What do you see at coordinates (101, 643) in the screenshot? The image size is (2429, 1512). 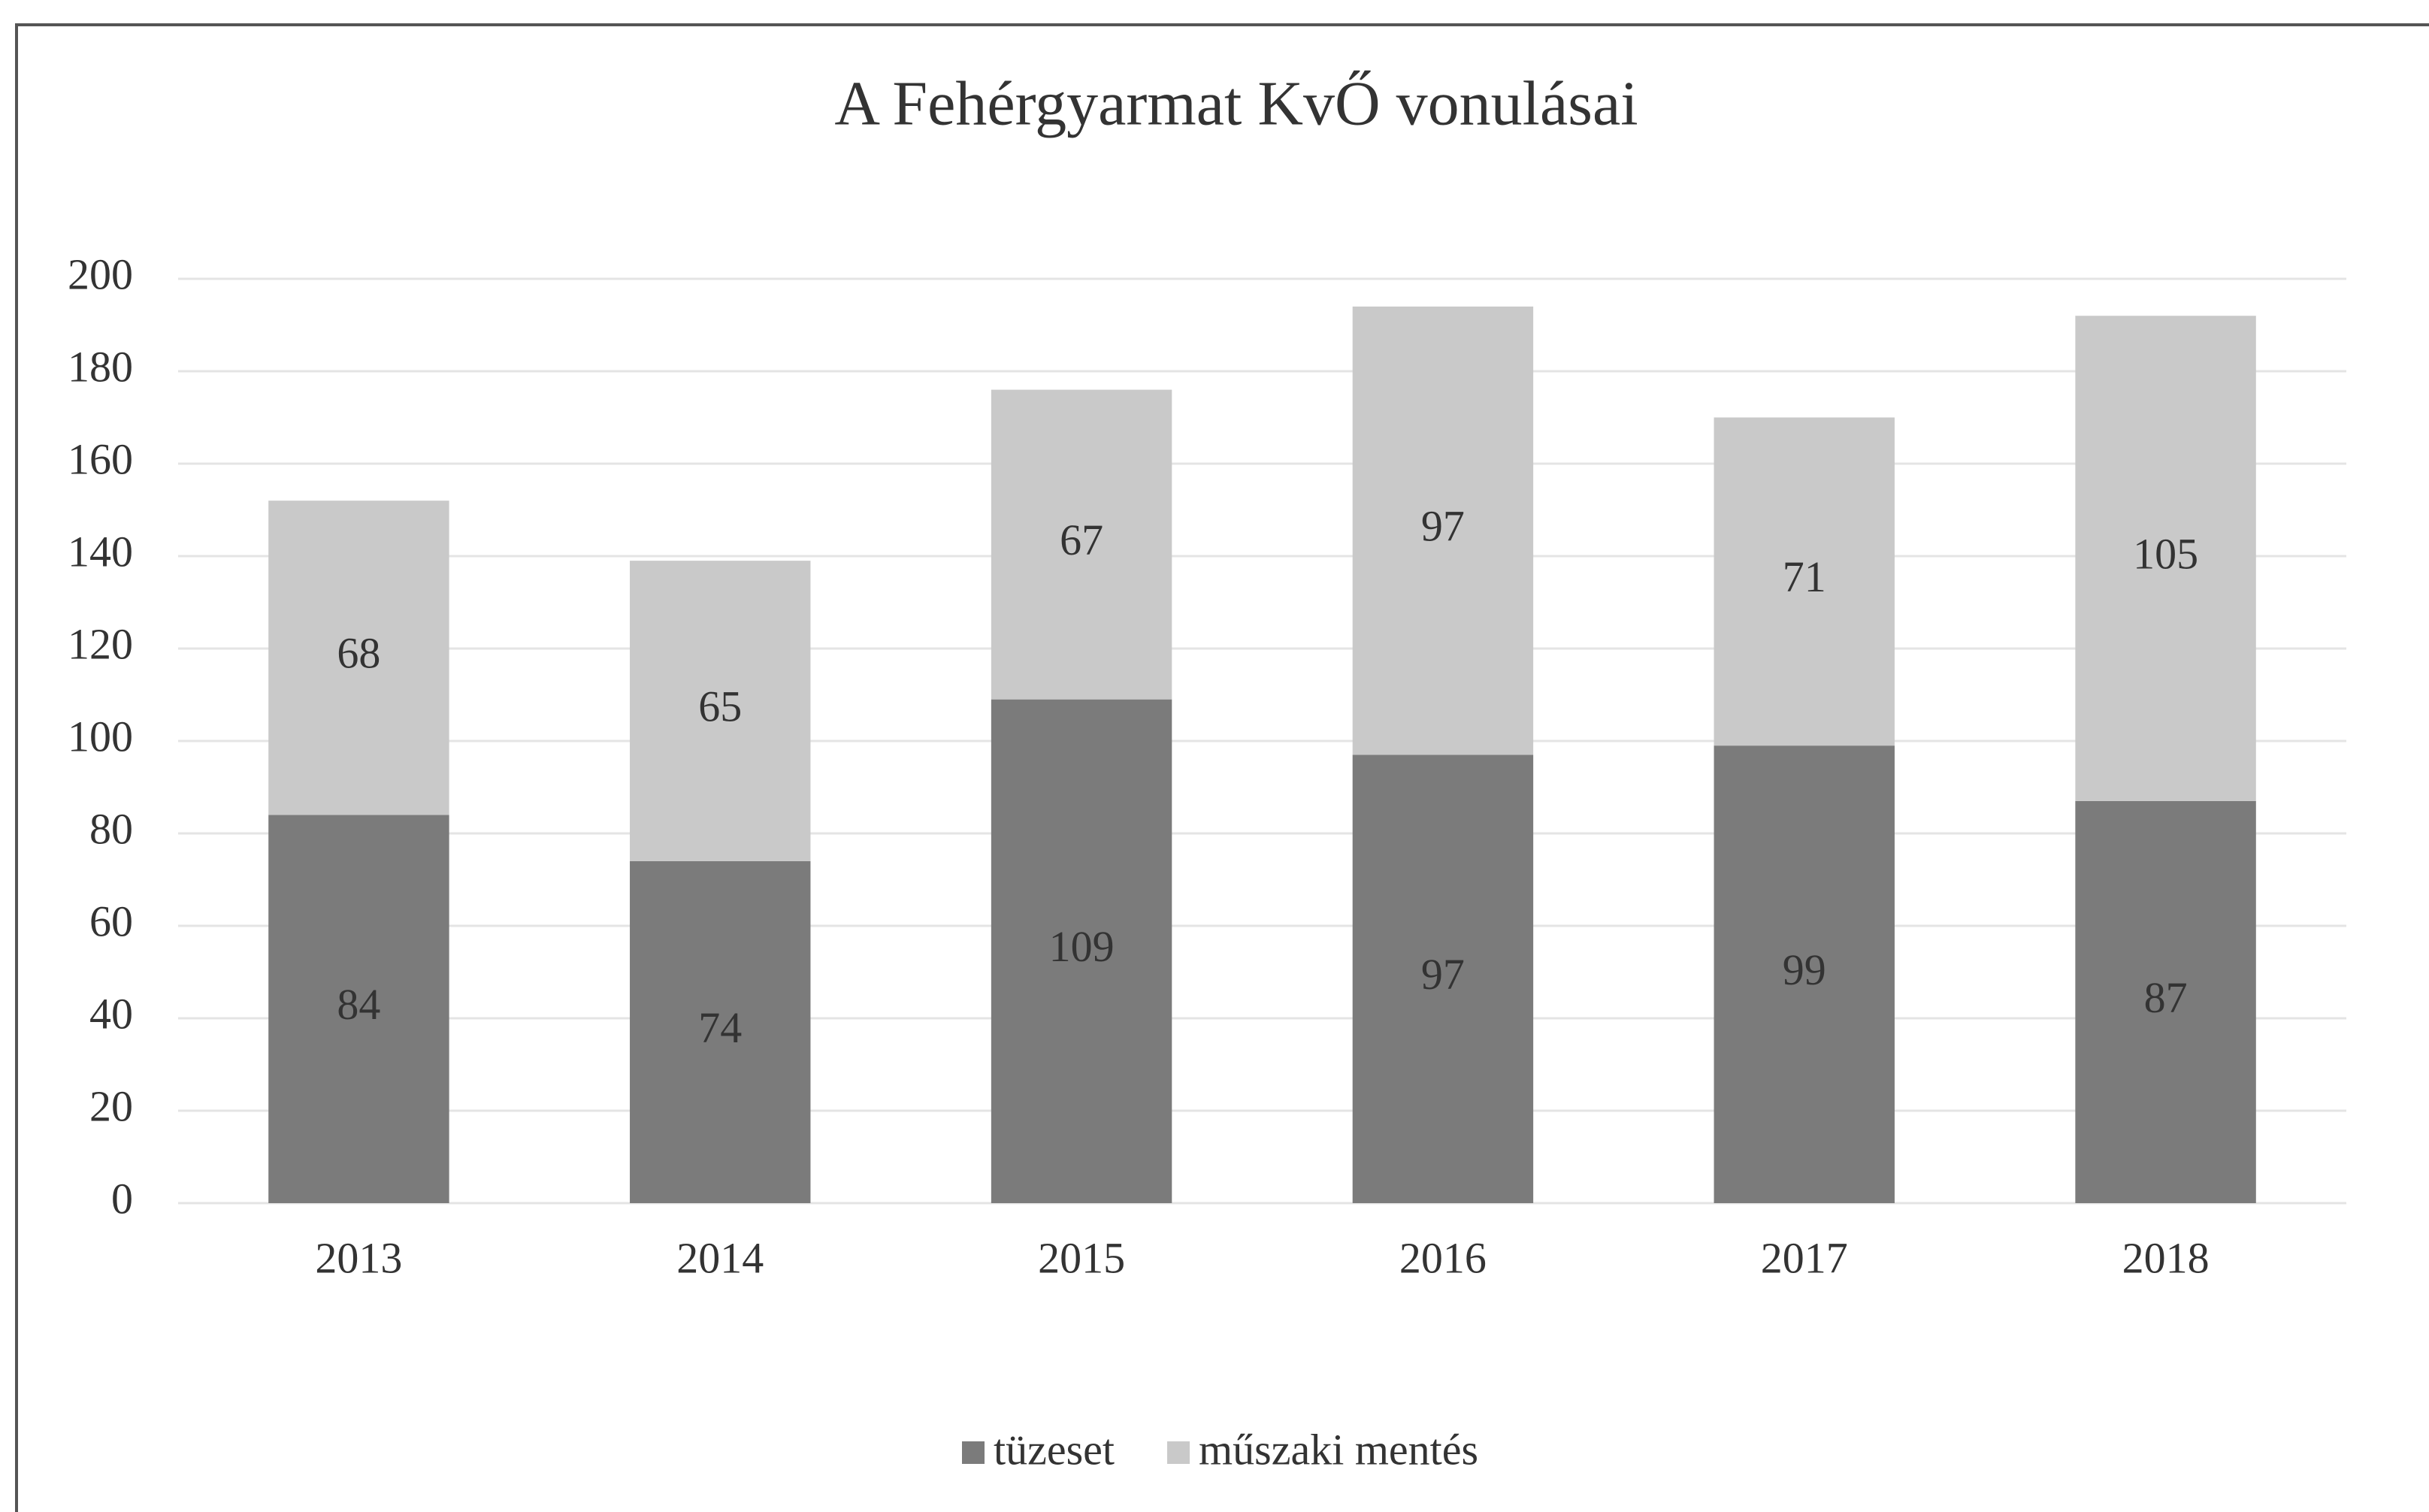 I see `y-tick-label: 120` at bounding box center [101, 643].